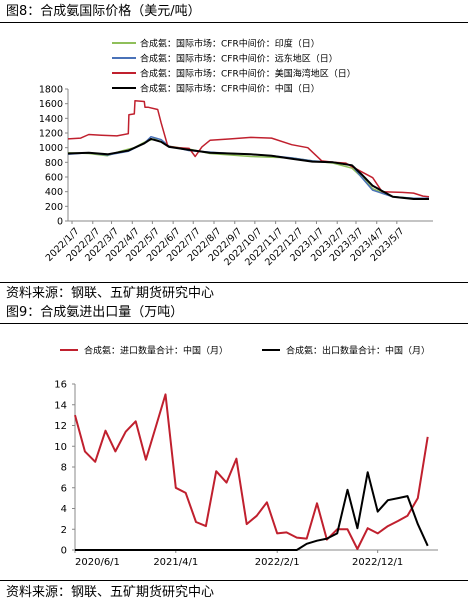 Image resolution: width=468 pixels, height=610 pixels. I want to click on y-tick-label: 1000, so click(51, 148).